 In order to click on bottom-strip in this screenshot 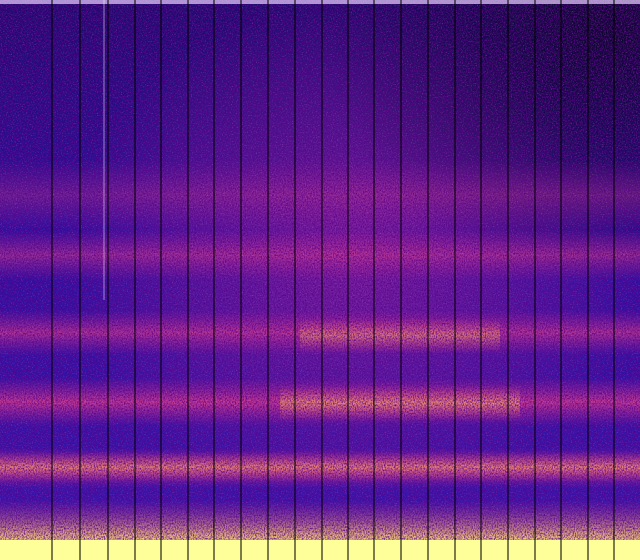, I will do `click(320, 550)`.